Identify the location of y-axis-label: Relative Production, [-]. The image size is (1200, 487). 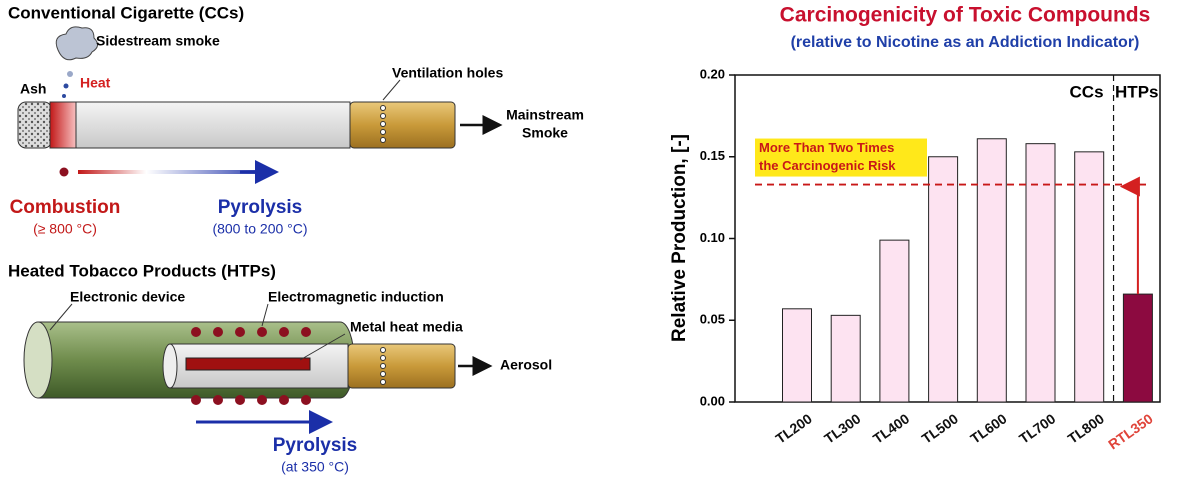
(679, 238).